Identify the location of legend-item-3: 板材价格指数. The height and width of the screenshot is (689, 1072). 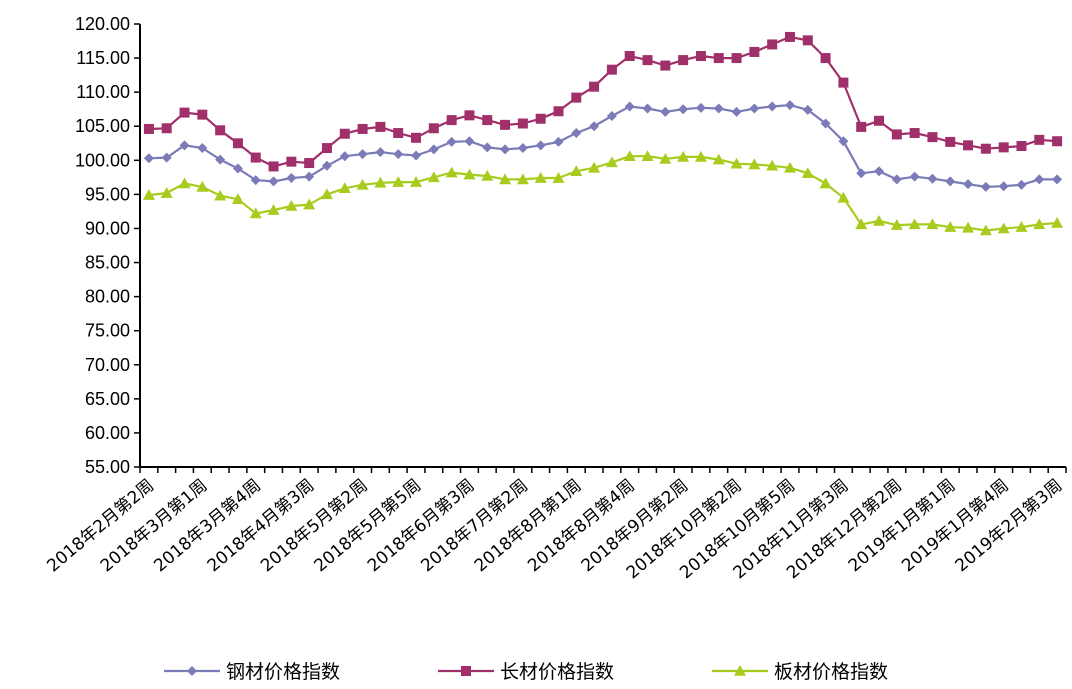
(800, 672).